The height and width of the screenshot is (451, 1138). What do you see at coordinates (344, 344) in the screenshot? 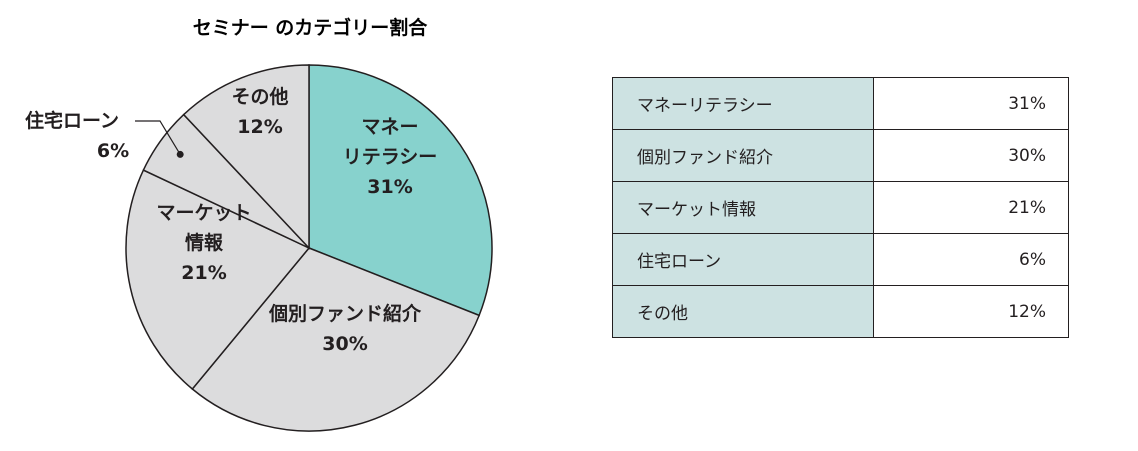
I see `slice-label: 30%` at bounding box center [344, 344].